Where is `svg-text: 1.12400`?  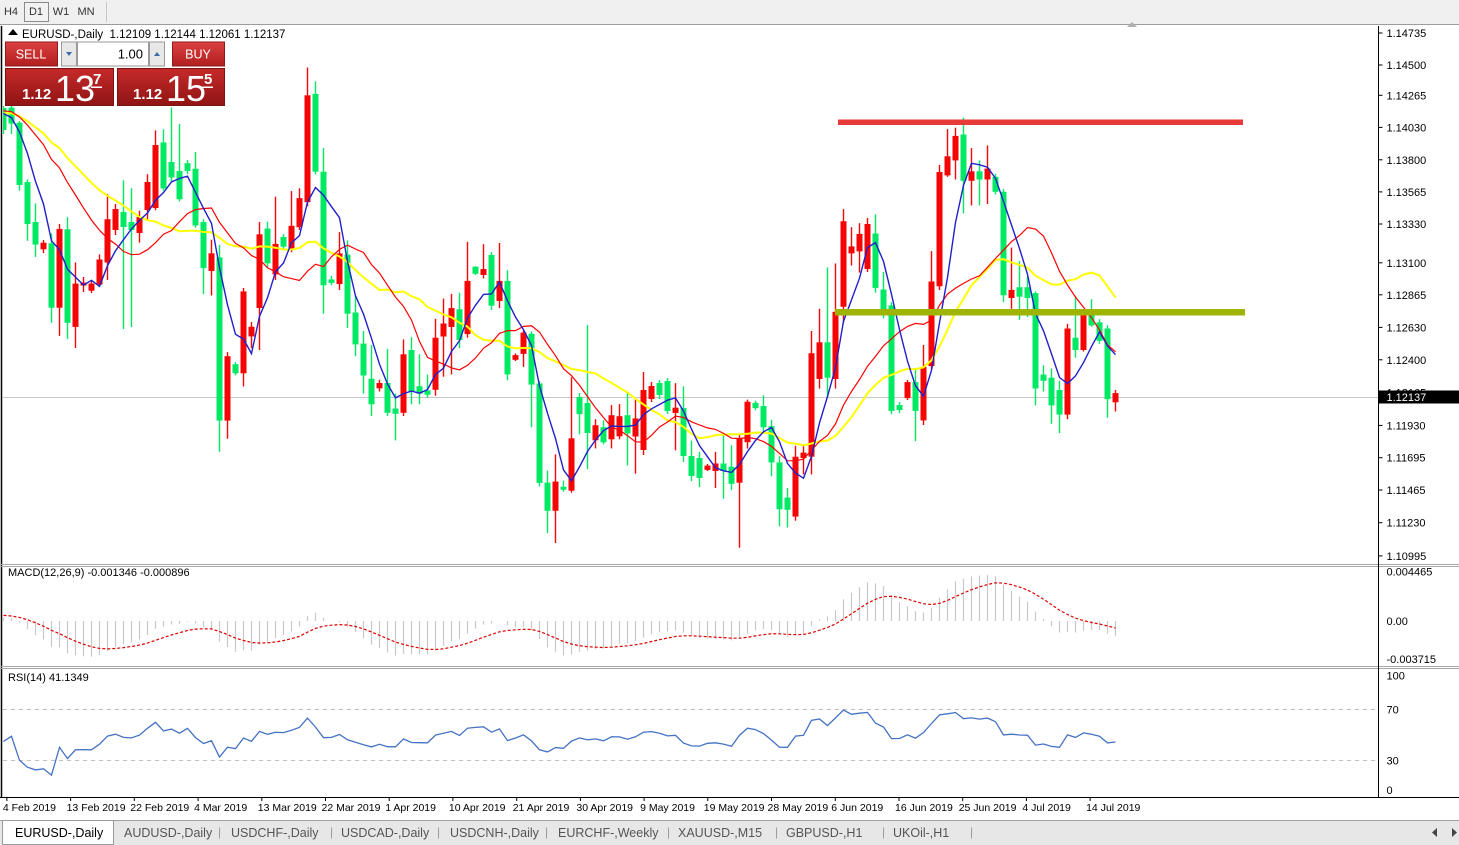
svg-text: 1.12400 is located at coordinates (1407, 361).